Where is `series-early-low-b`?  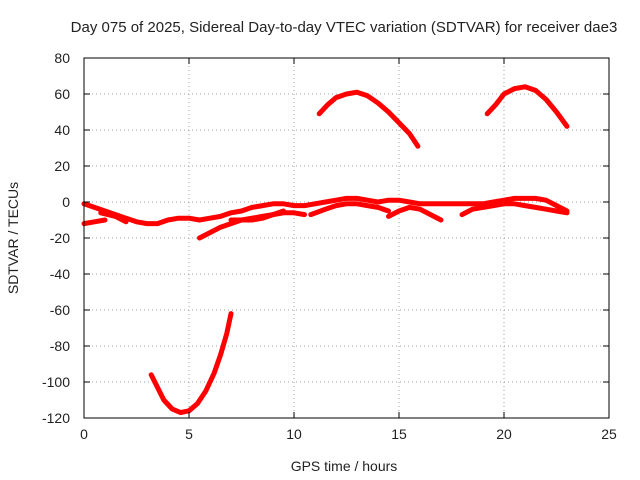
series-early-low-b is located at coordinates (113, 217).